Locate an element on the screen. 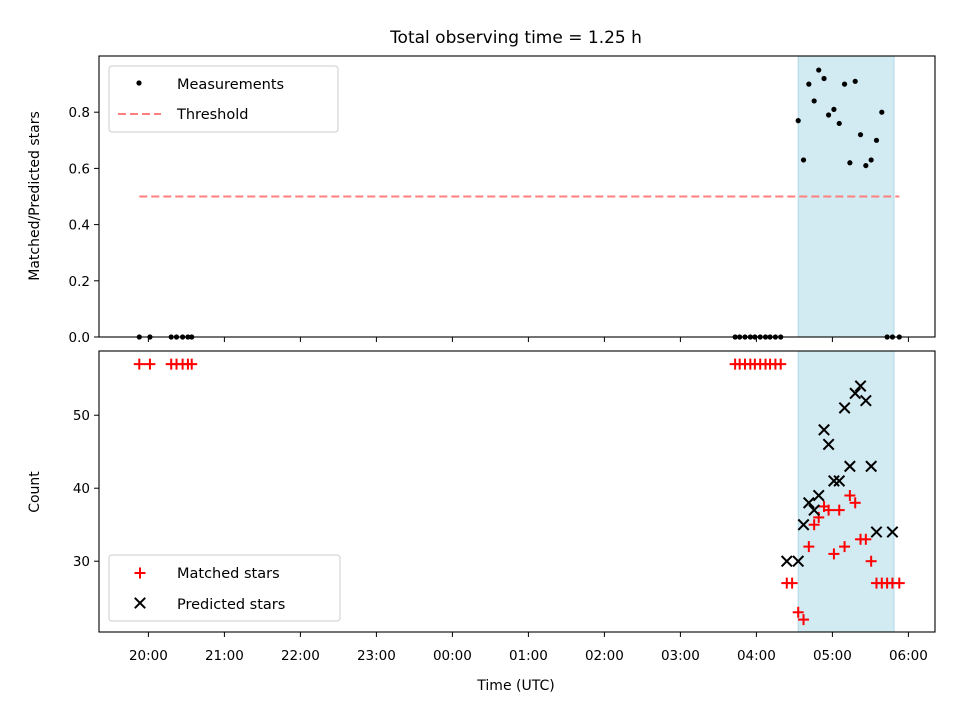 The image size is (960, 720). x-tick-label: 01:00 is located at coordinates (528, 656).